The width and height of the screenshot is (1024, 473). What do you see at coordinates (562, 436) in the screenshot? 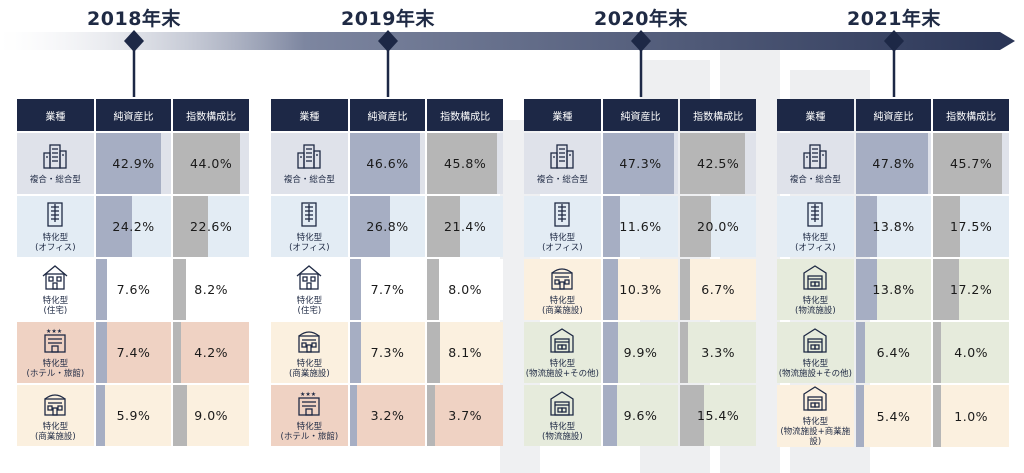
I see `type-label: (物流施設)` at bounding box center [562, 436].